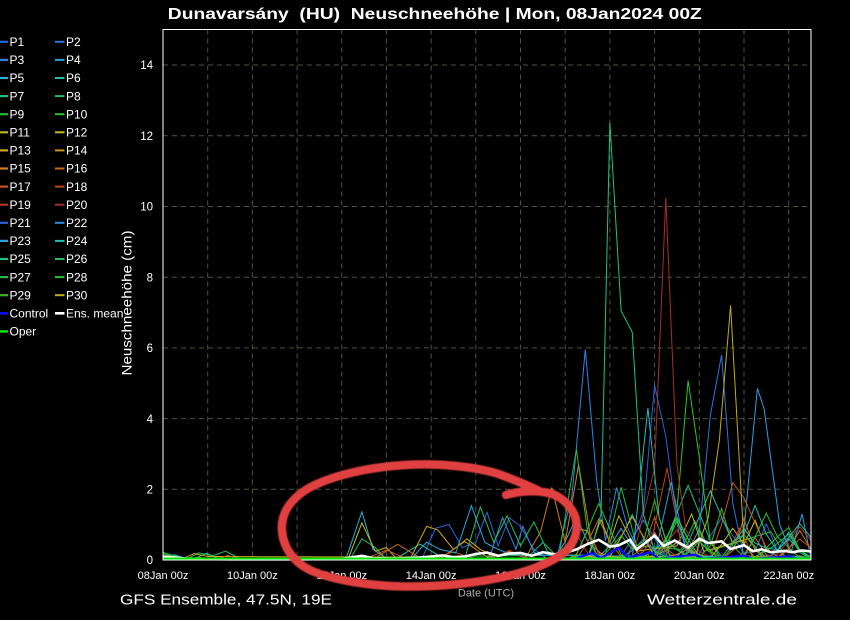 The width and height of the screenshot is (850, 620). I want to click on svg-text: P4, so click(73, 60).